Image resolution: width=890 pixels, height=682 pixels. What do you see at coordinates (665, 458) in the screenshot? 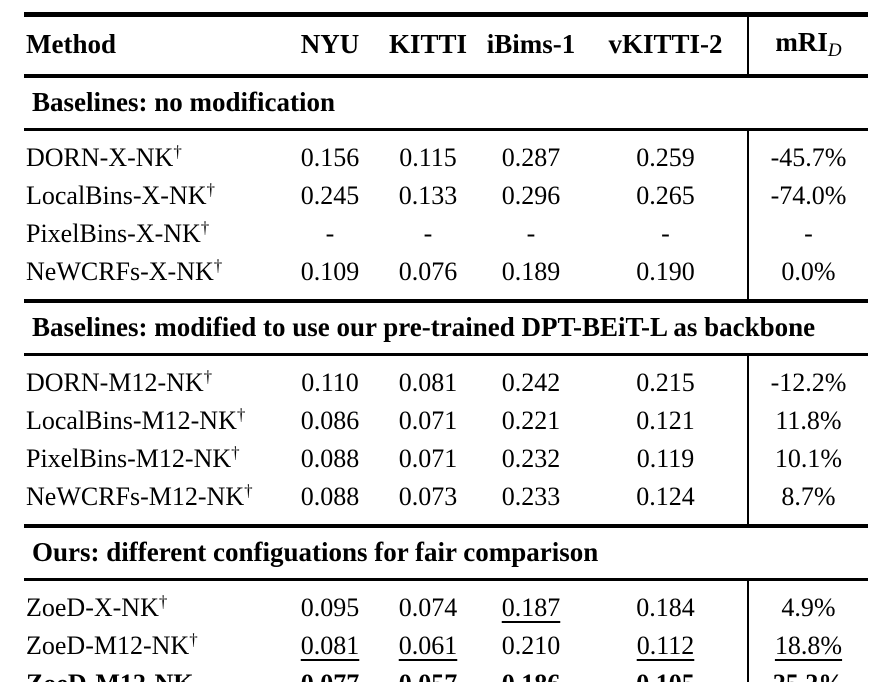
I see `metric-cell: 0.119` at bounding box center [665, 458].